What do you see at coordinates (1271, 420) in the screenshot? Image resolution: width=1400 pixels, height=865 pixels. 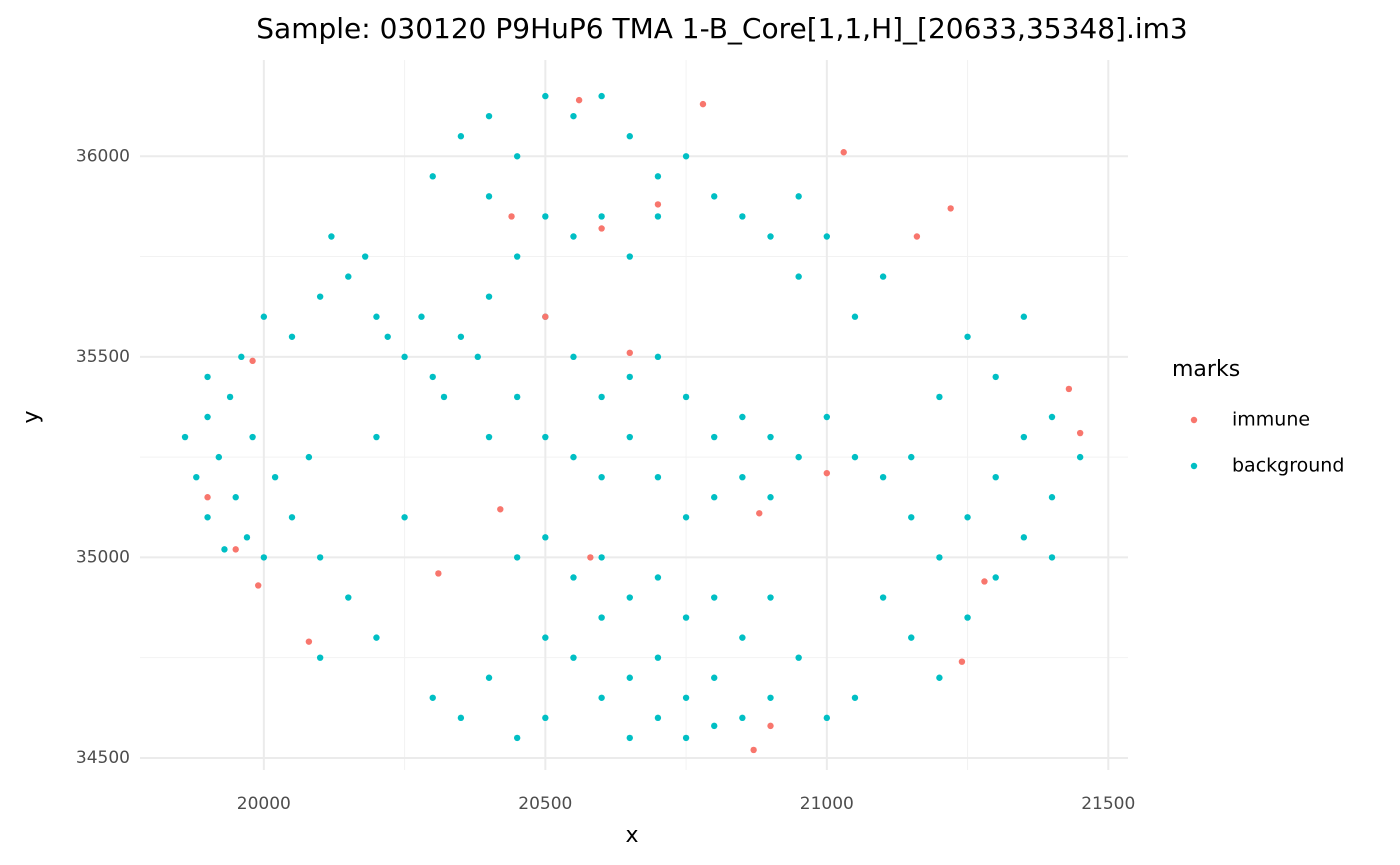 I see `legend-label: immune` at bounding box center [1271, 420].